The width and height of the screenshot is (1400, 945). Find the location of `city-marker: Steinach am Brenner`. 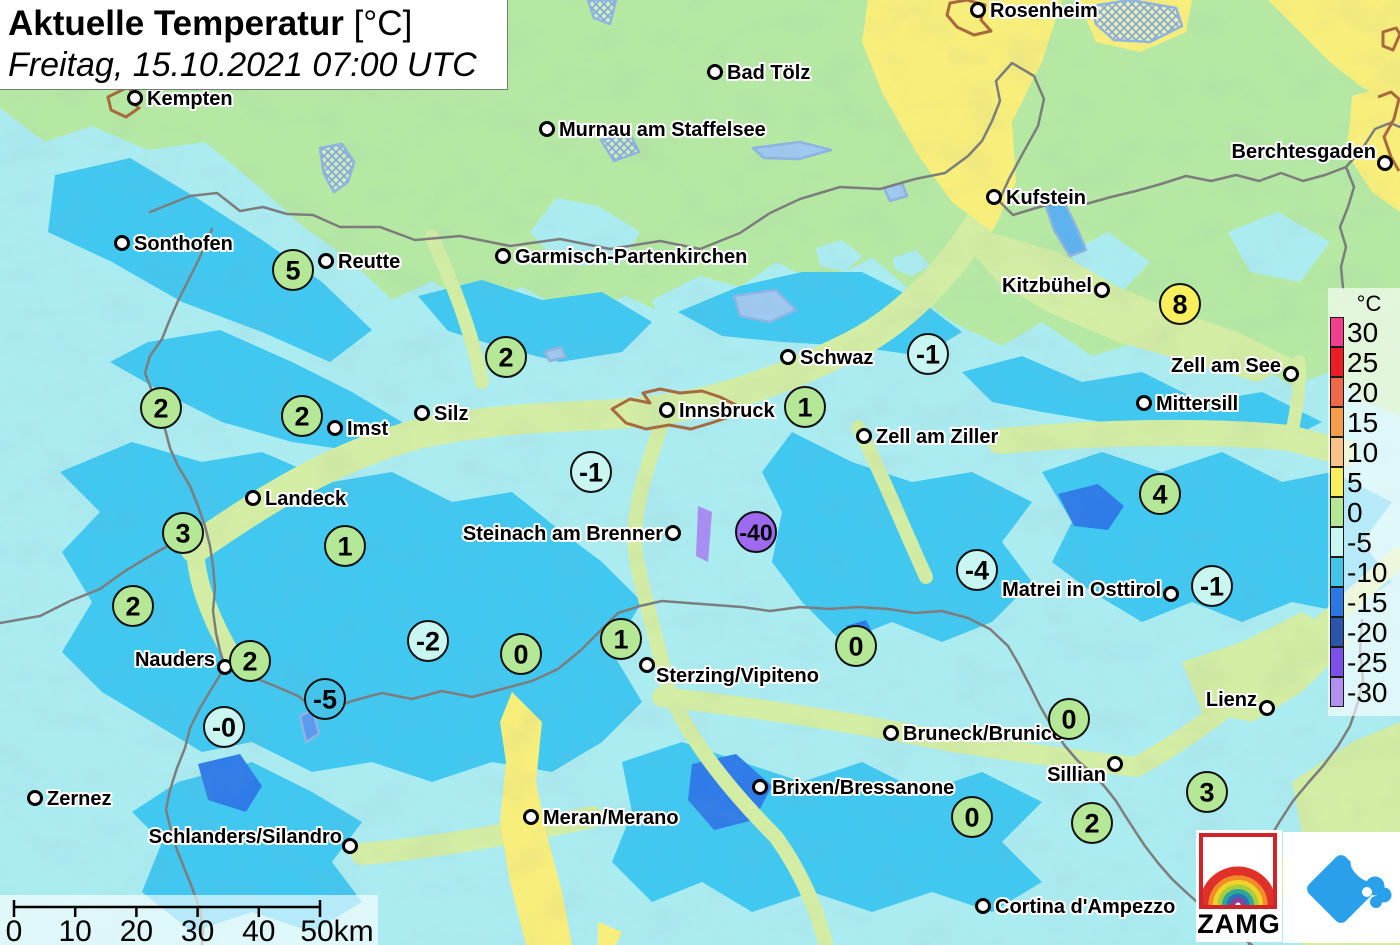

city-marker: Steinach am Brenner is located at coordinates (571, 534).